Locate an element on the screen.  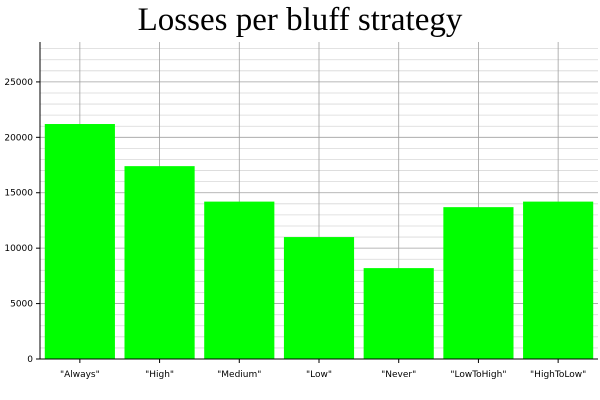
x-tick-label: "Always" is located at coordinates (80, 375).